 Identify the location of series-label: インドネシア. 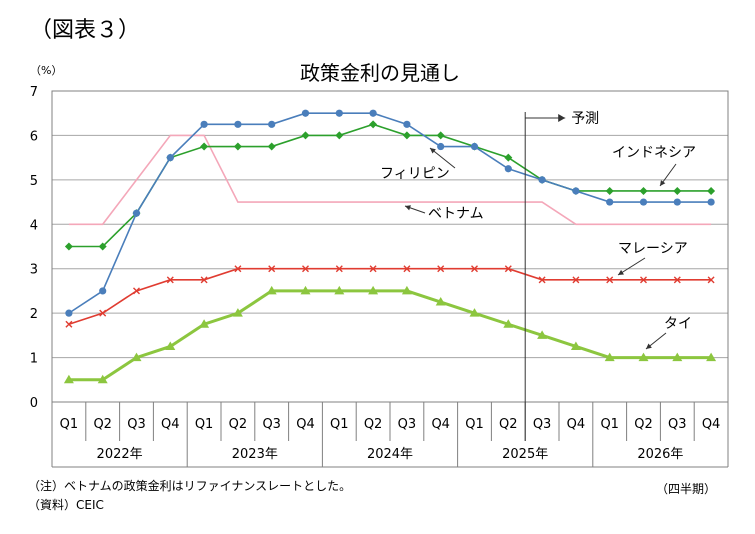
(654, 153).